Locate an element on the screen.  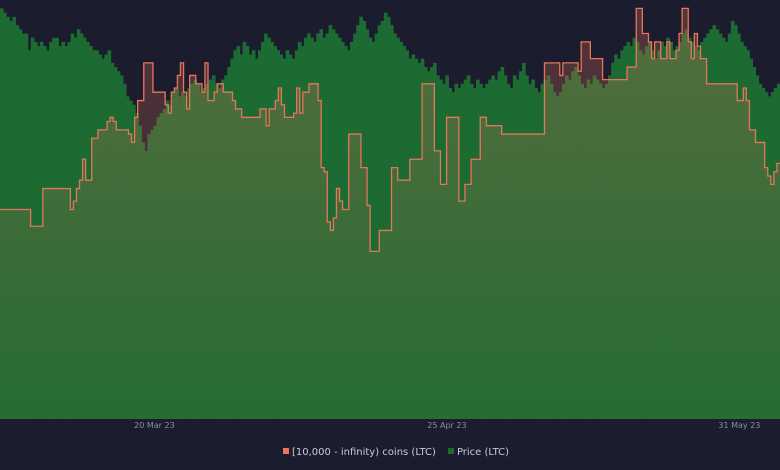
legend-label: Price (LTC) is located at coordinates (483, 452).